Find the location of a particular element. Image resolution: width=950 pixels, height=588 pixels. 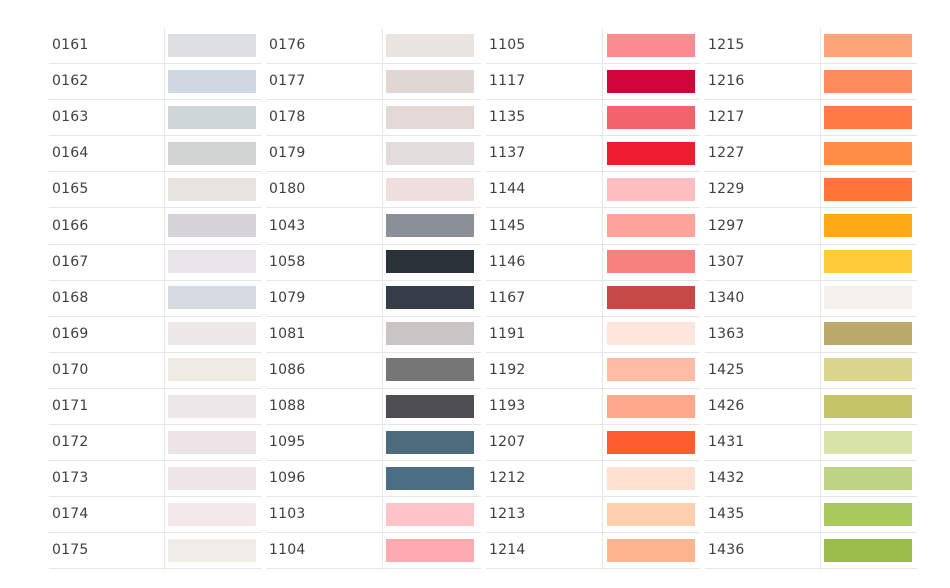

color-code: 0175 is located at coordinates (70, 550).